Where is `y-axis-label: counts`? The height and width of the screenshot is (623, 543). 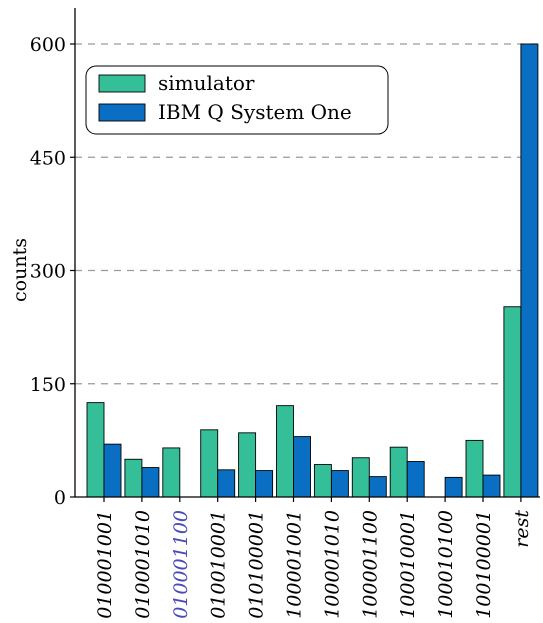 y-axis-label: counts is located at coordinates (20, 270).